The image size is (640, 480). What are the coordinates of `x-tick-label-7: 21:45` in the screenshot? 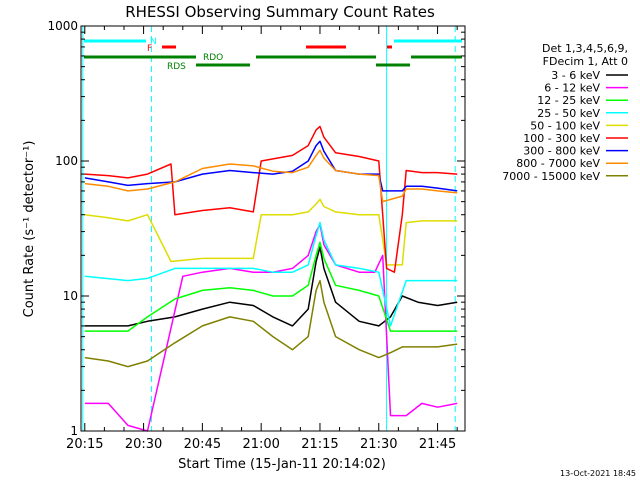 It's located at (437, 444).